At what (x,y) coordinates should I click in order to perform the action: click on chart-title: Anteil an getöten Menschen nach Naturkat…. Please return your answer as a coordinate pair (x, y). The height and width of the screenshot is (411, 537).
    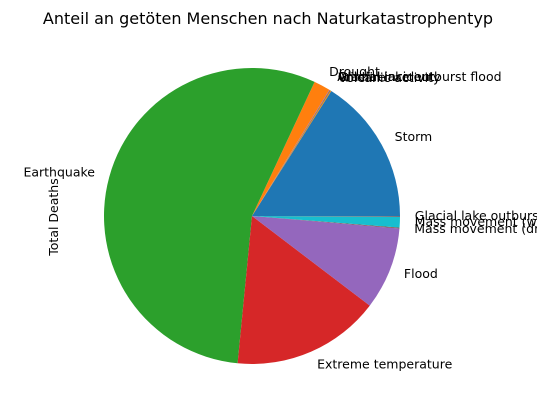
    Looking at the image, I should click on (268, 18).